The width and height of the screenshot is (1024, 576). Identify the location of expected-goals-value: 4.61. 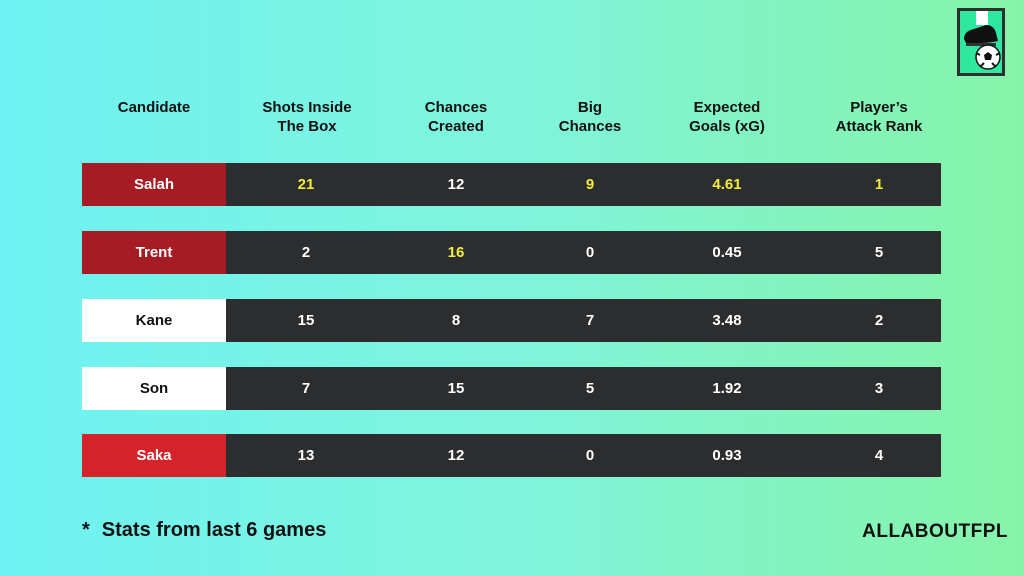
(727, 184).